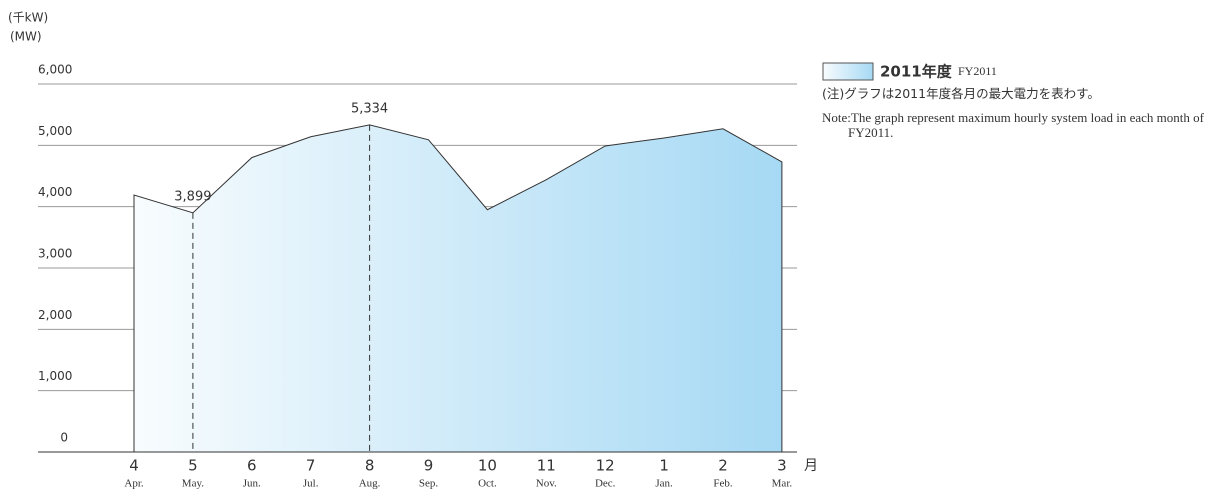 The width and height of the screenshot is (1224, 497). Describe the element at coordinates (193, 466) in the screenshot. I see `x-tick-label: 5` at that location.